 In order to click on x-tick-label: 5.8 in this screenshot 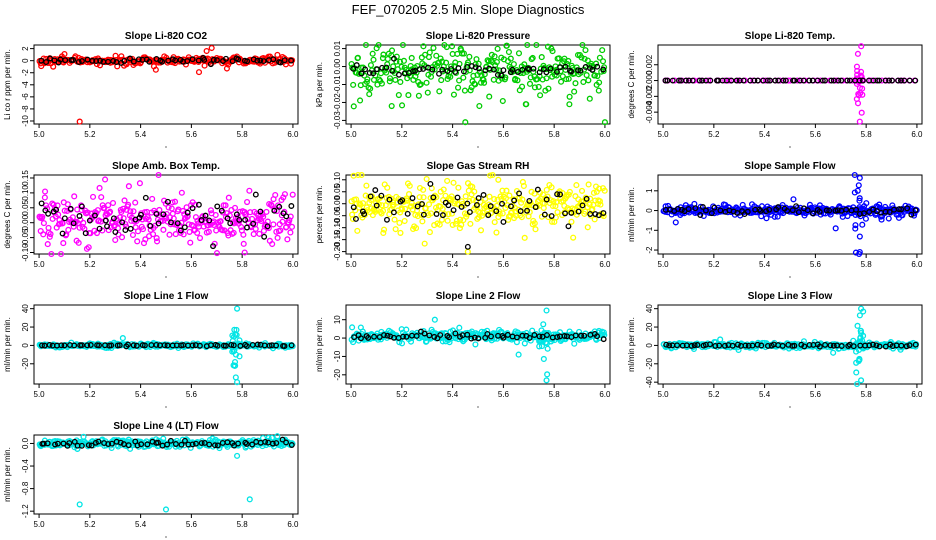, I will do `click(243, 134)`.